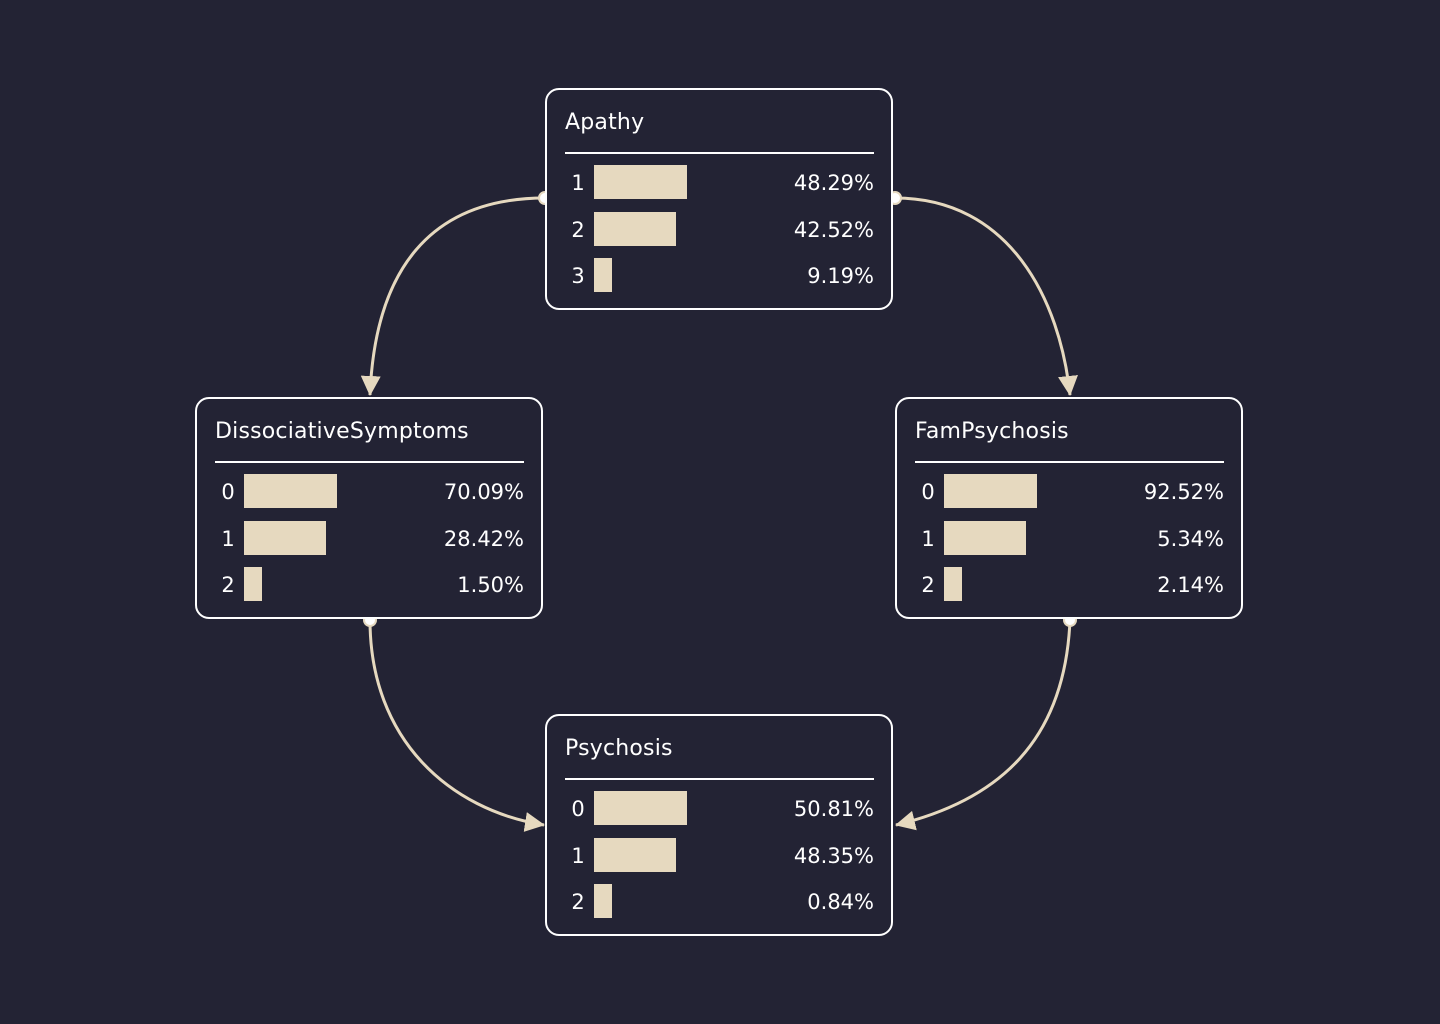 This screenshot has width=1440, height=1024. I want to click on probability-value: 48.35%, so click(833, 856).